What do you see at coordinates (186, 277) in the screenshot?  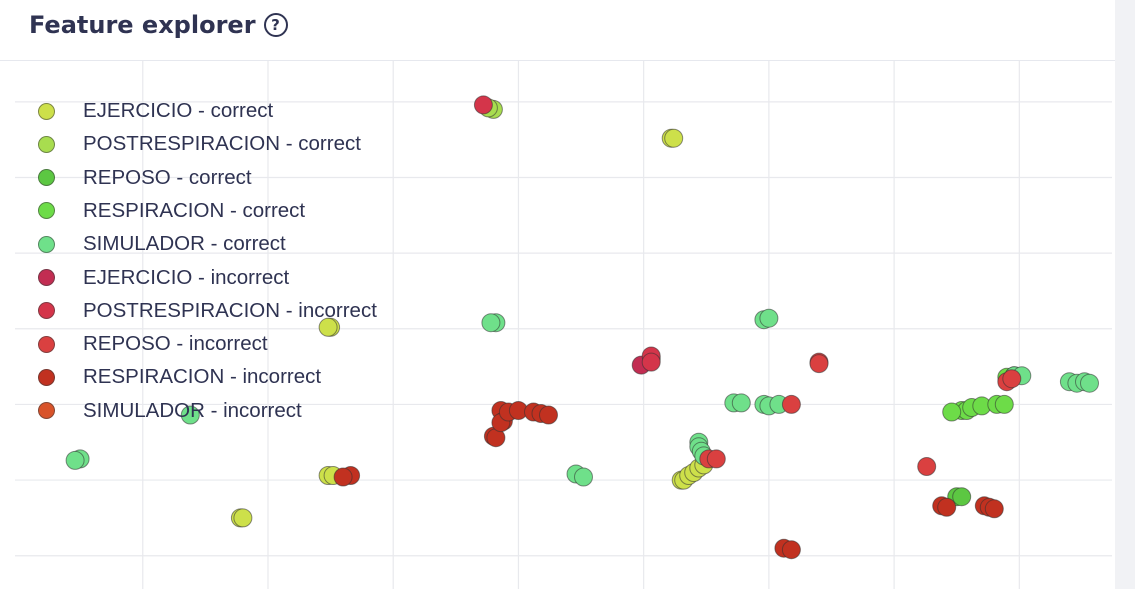 I see `legend-label: EJERCICIO - incorrect` at bounding box center [186, 277].